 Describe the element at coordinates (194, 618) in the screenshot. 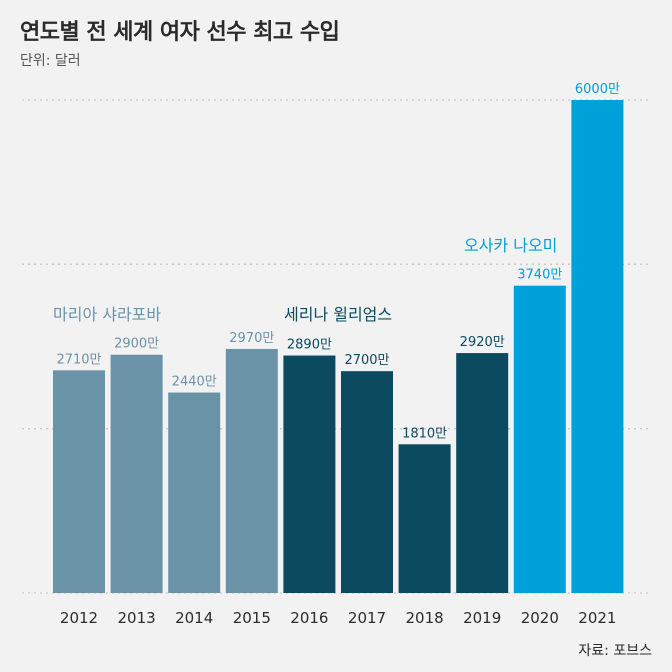

I see `x-tick-2014: 2014` at that location.